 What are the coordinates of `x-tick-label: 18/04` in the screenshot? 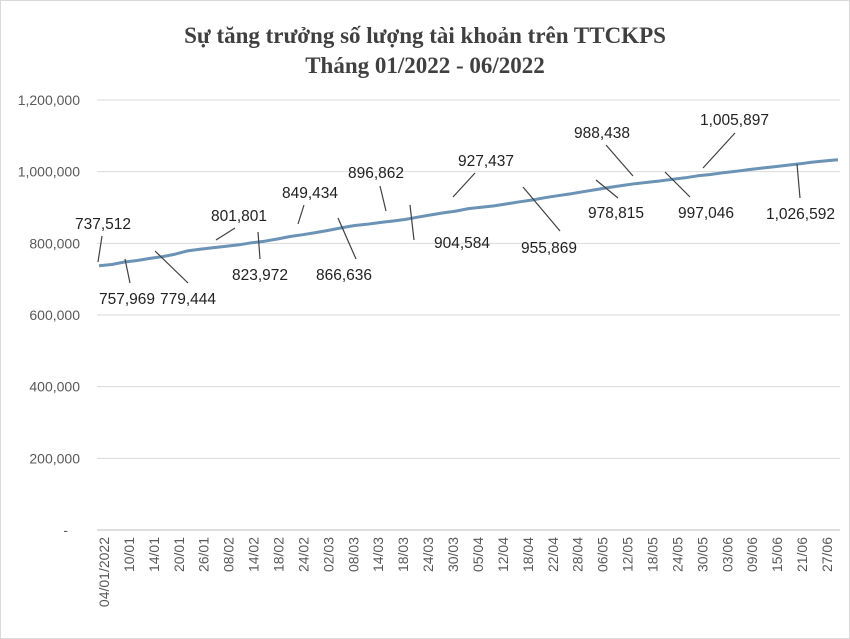 It's located at (528, 554).